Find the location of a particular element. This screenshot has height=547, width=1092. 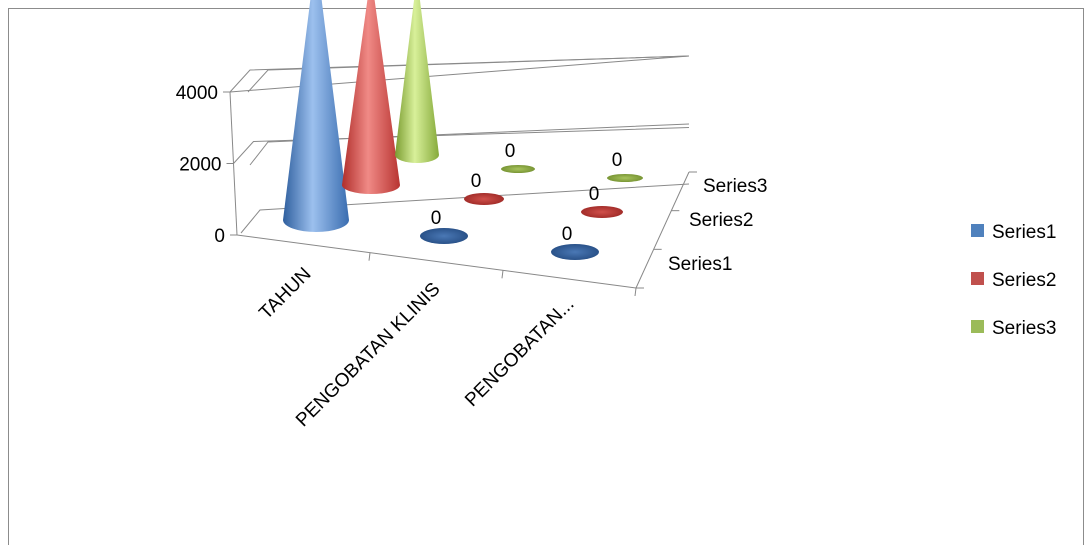

legend-swatch-series3 is located at coordinates (977, 326).